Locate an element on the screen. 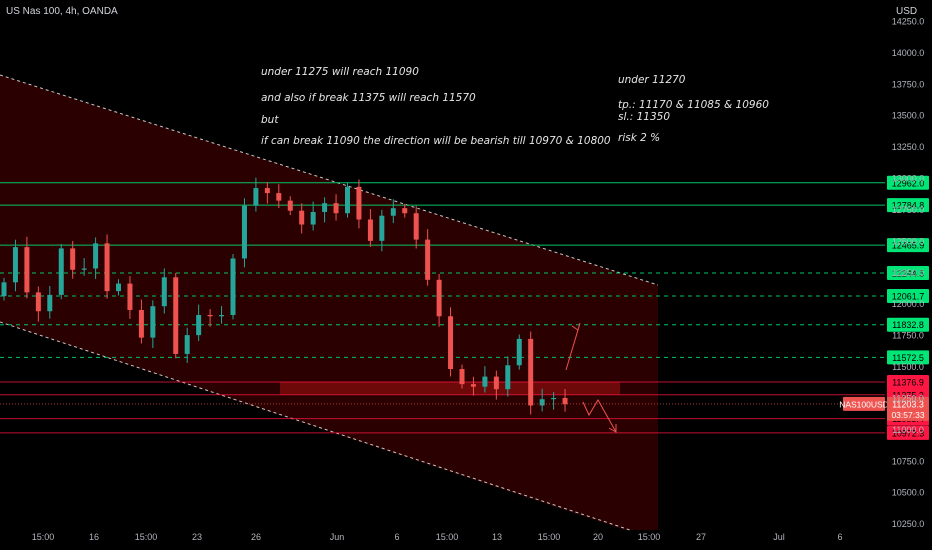  y-tick-label-14: 10750.0 is located at coordinates (908, 461).